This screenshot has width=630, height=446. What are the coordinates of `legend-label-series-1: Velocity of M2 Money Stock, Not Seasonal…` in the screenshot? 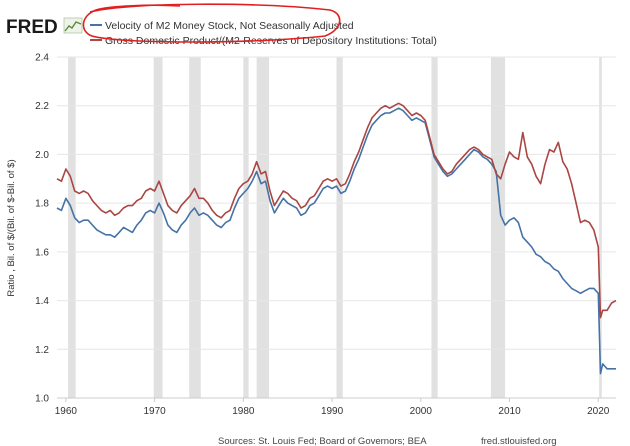 It's located at (229, 26).